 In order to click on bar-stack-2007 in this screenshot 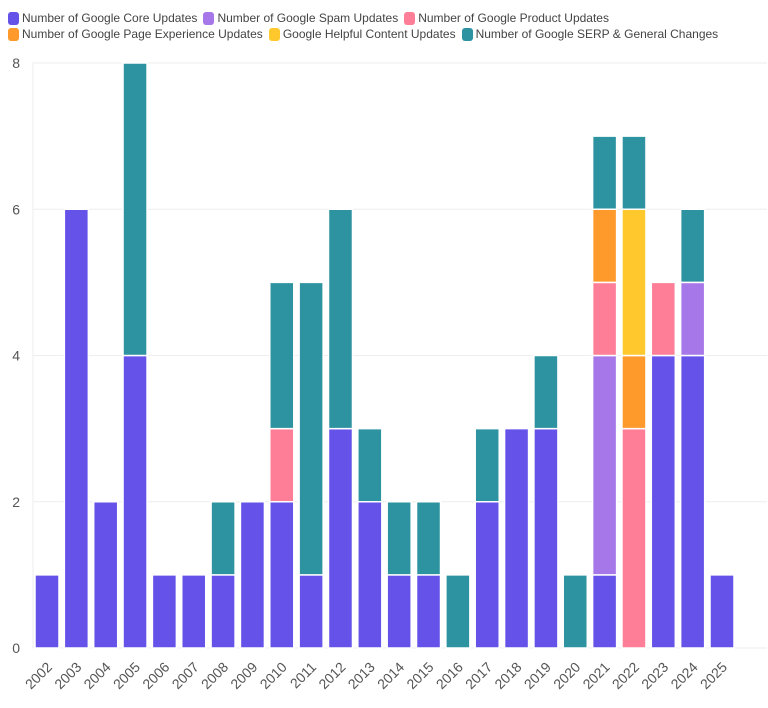, I will do `click(193, 611)`.